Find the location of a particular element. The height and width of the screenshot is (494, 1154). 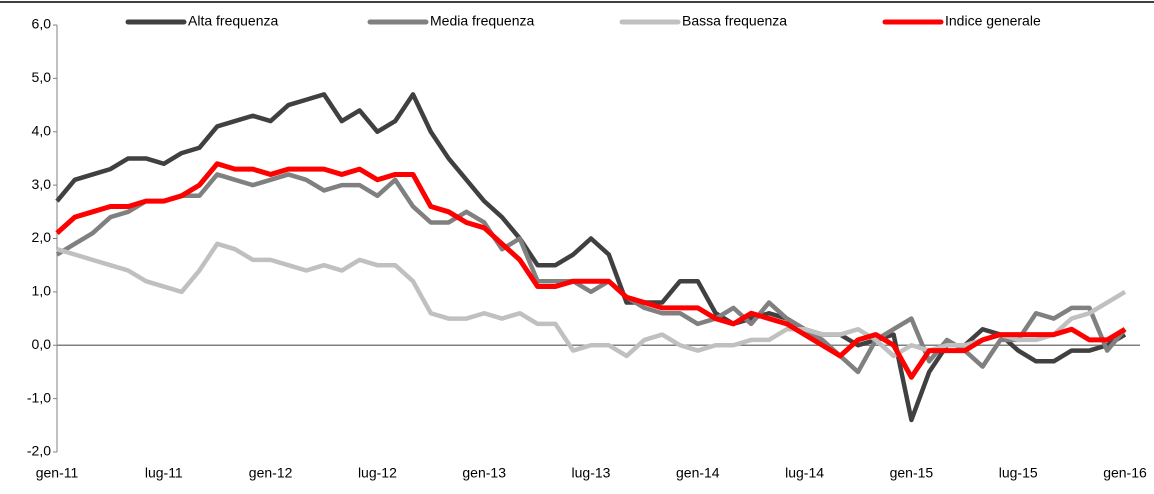

x-tick-label: lug-13 is located at coordinates (591, 473).